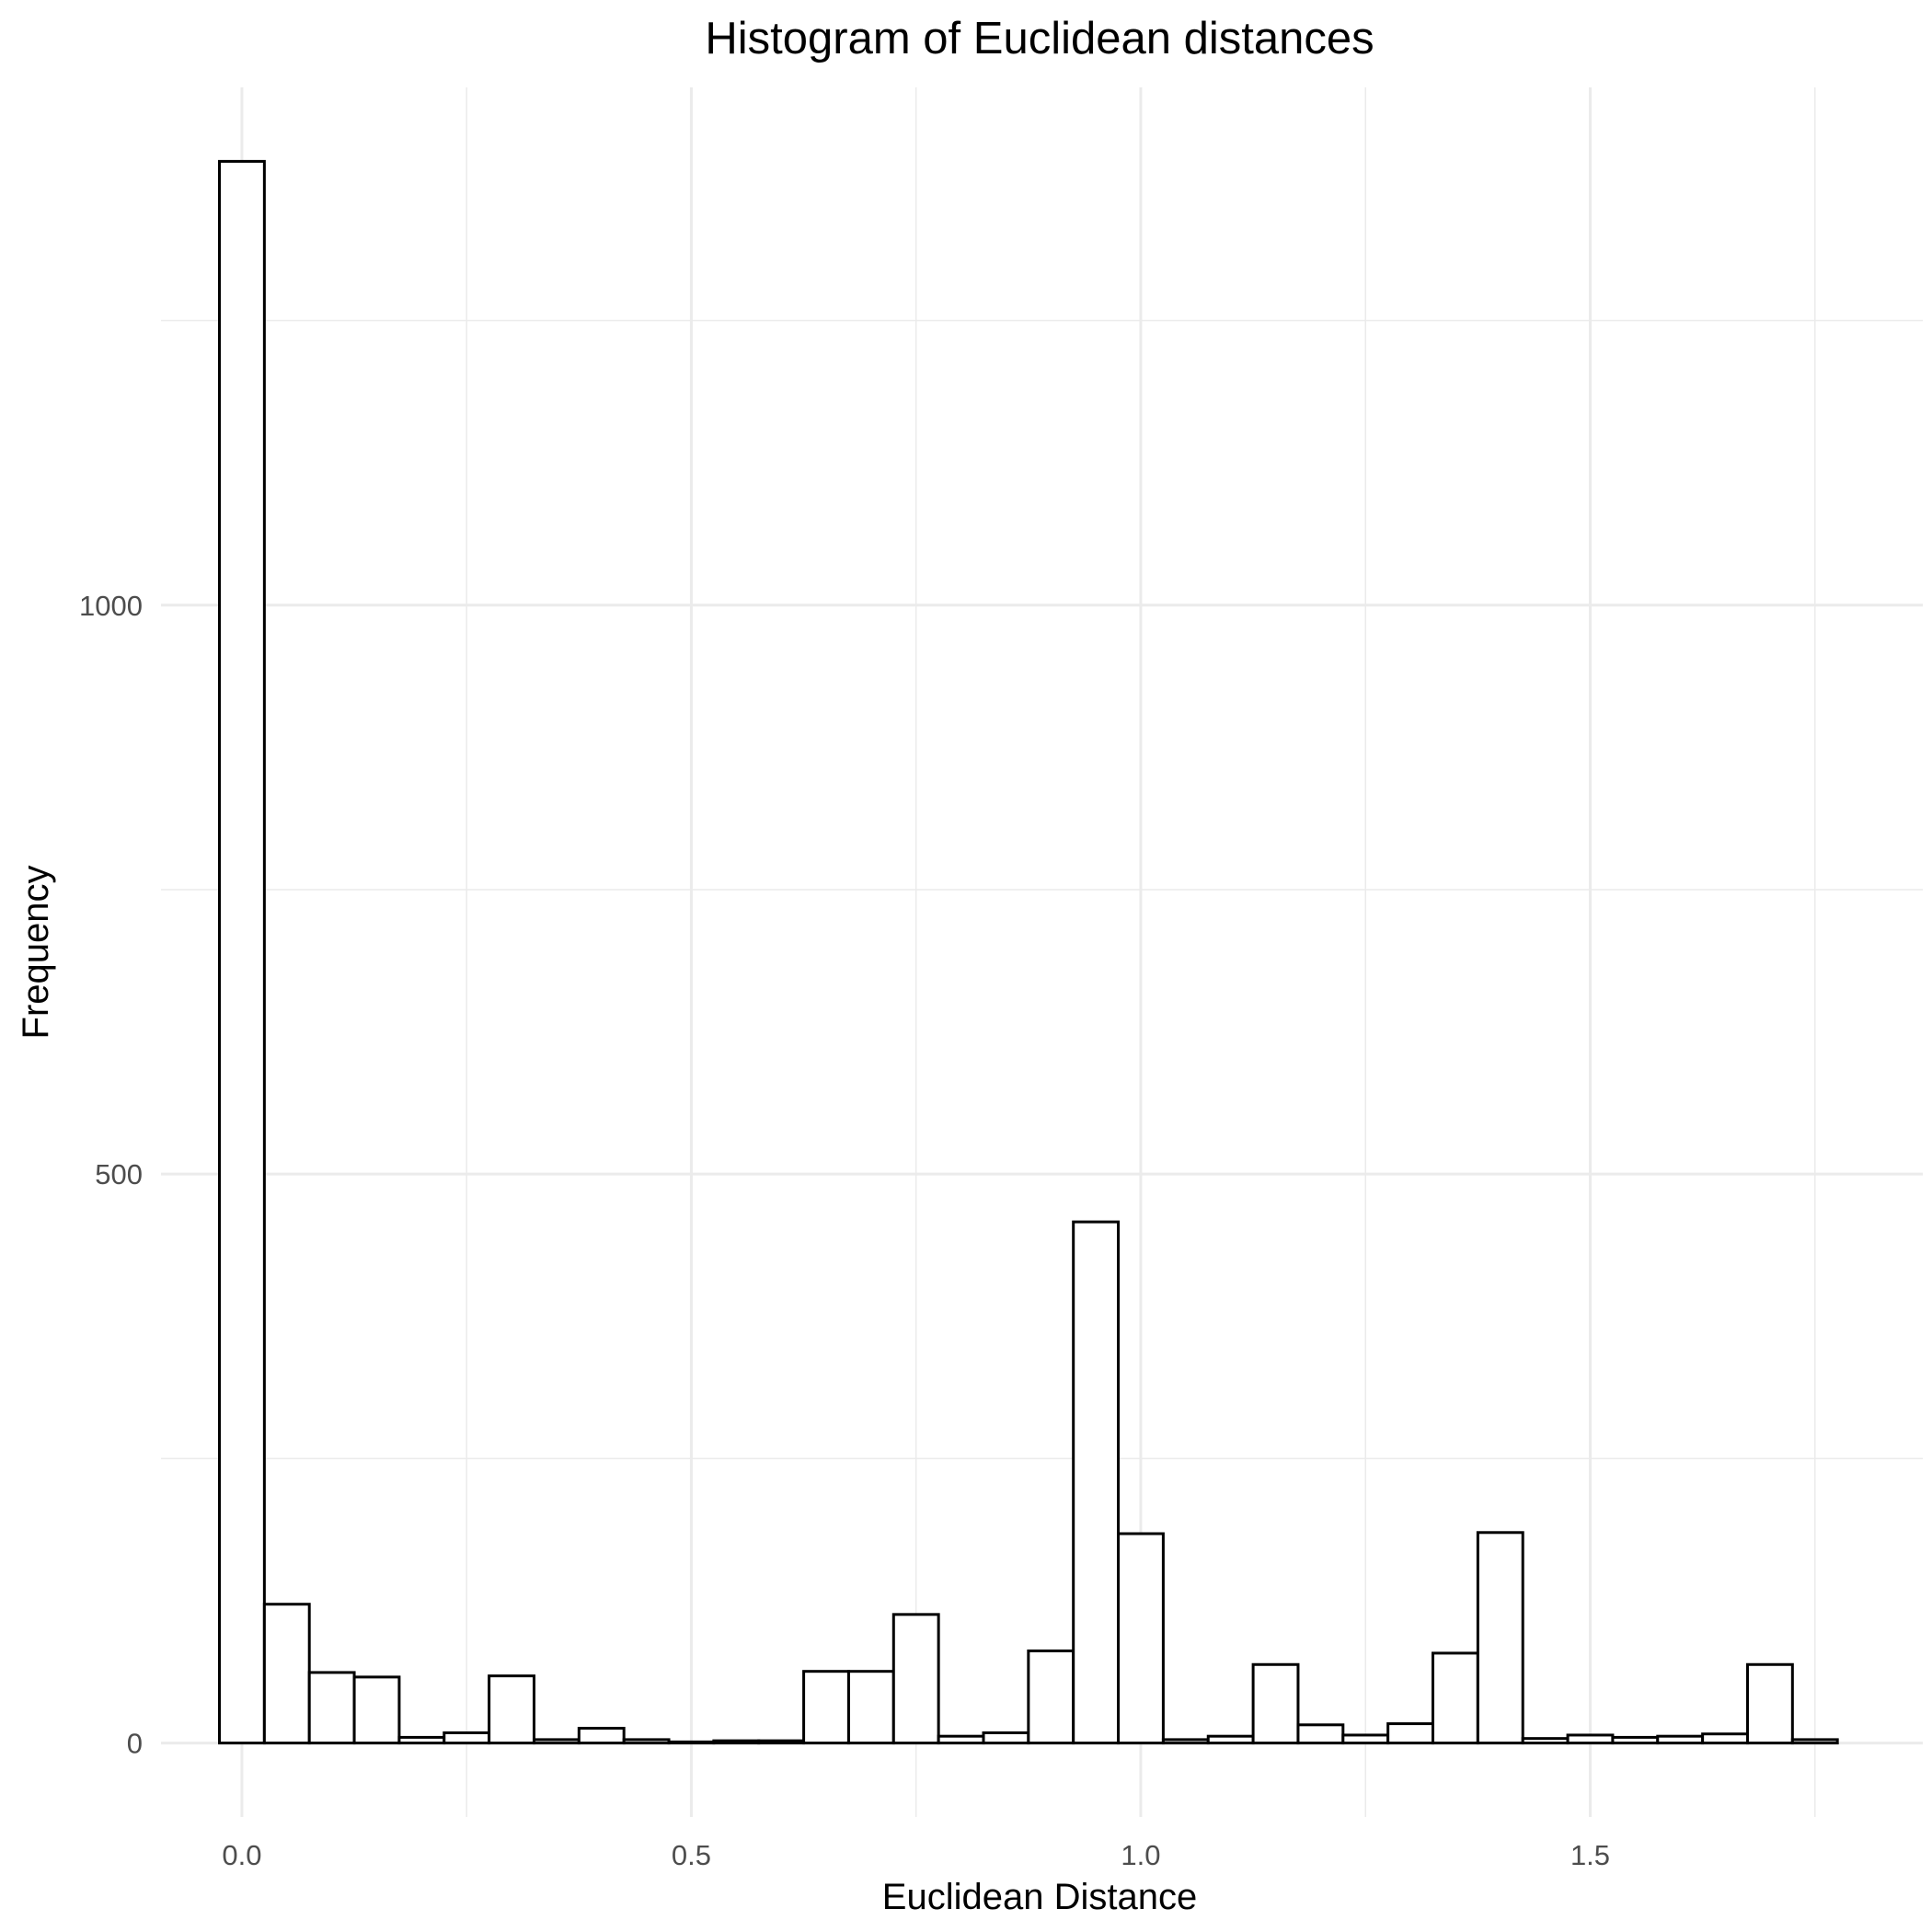 The width and height of the screenshot is (1932, 1932). I want to click on chart-title: Histogram of Euclidean distances, so click(1039, 38).